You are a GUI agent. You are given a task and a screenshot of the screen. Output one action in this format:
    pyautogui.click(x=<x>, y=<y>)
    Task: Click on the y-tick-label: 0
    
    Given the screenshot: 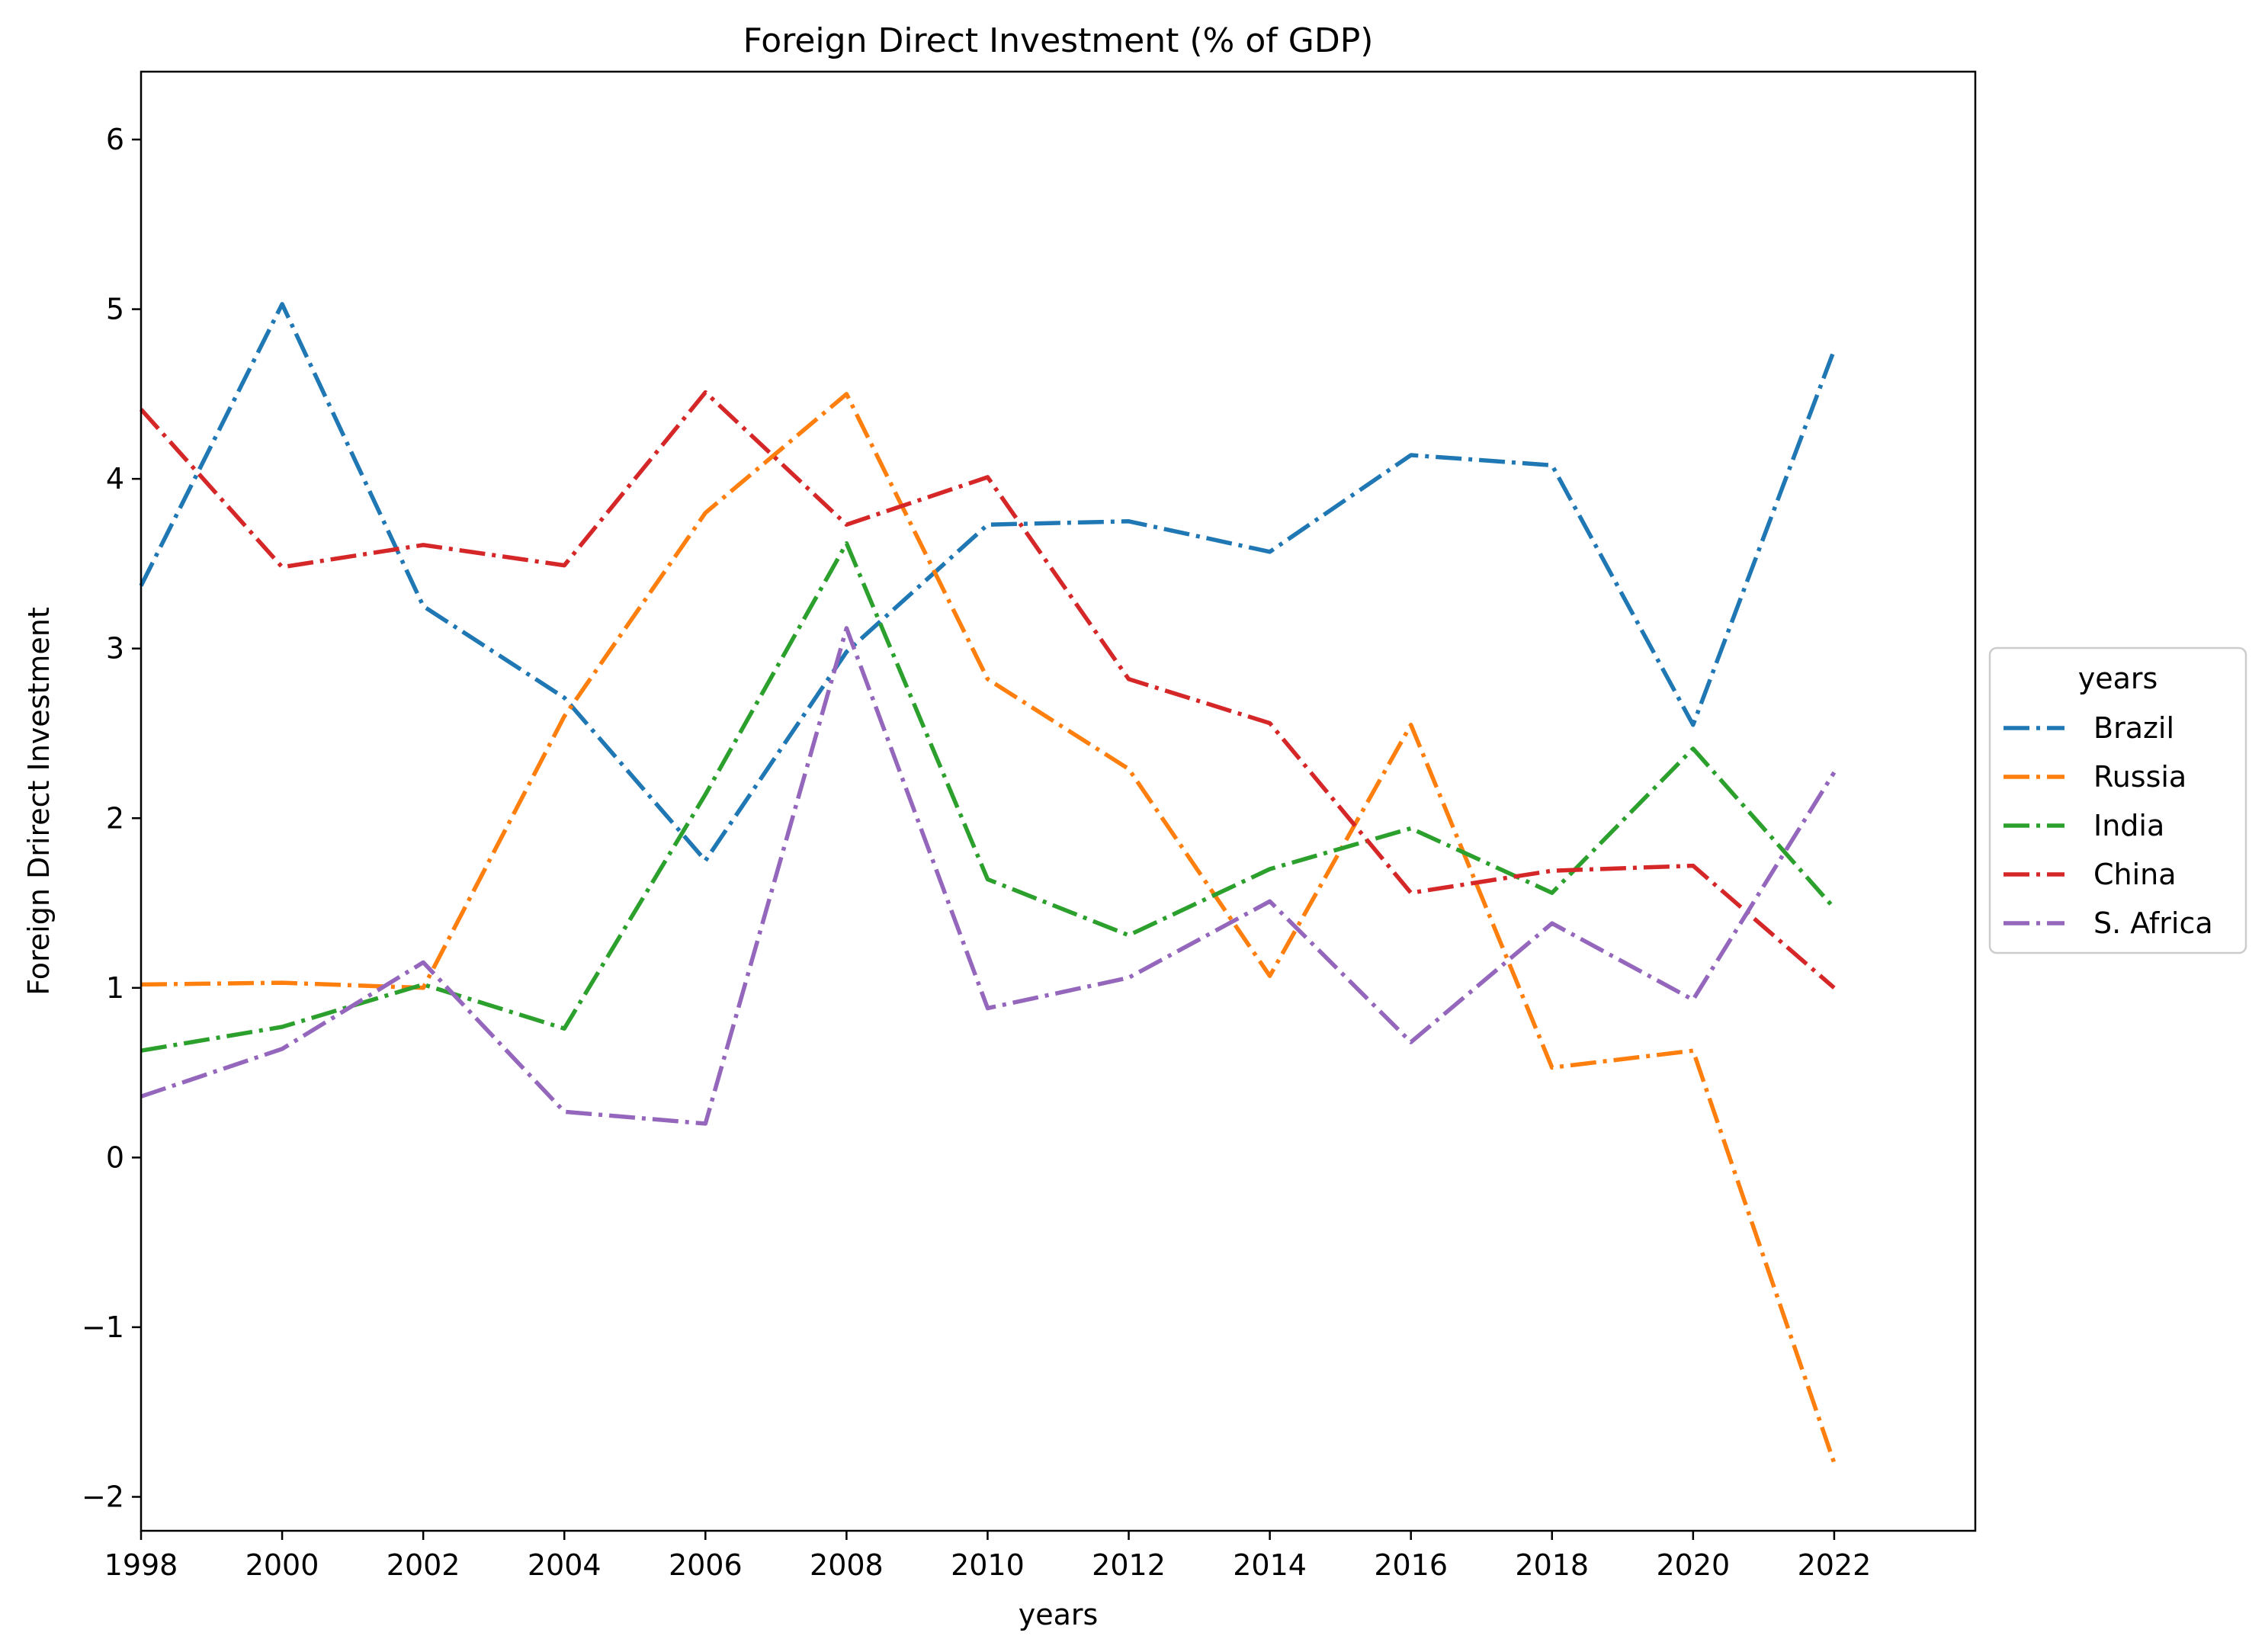 What is the action you would take?
    pyautogui.click(x=115, y=1157)
    